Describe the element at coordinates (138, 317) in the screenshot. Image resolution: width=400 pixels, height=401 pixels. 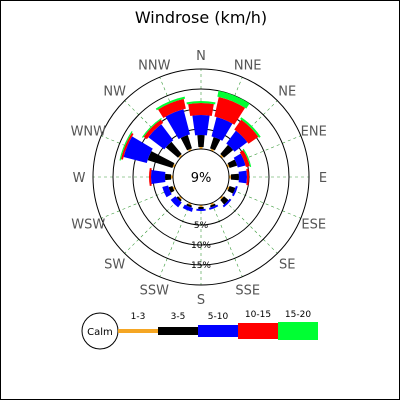
I see `legend-label: 1-3` at that location.